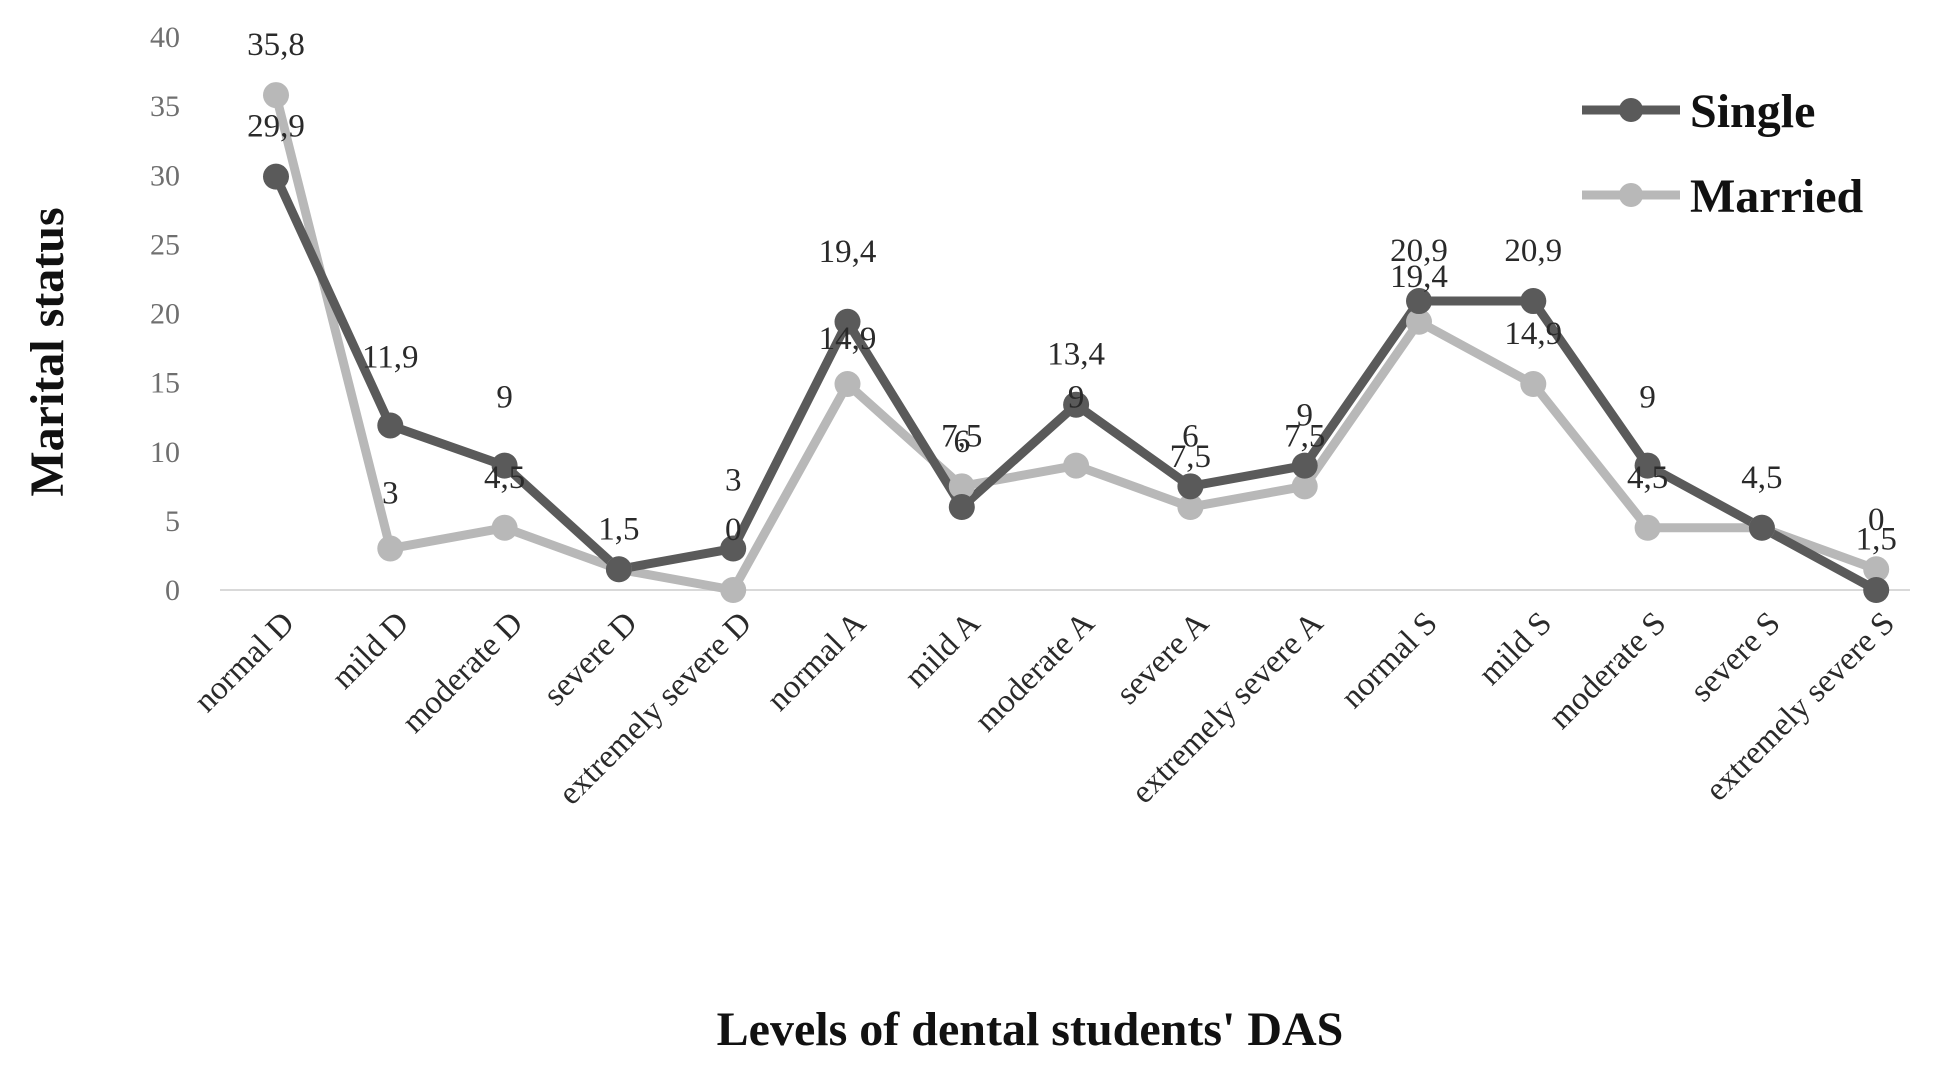 The width and height of the screenshot is (1937, 1071). I want to click on x-tick-label: severe D, so click(591, 659).